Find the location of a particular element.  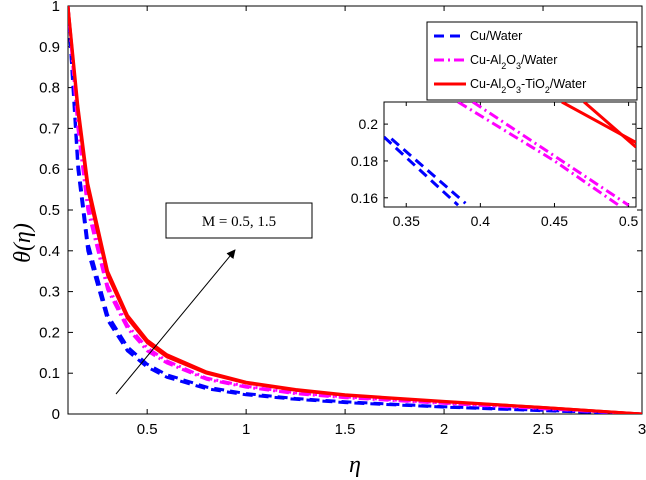

x-tick-label: 1 is located at coordinates (246, 429).